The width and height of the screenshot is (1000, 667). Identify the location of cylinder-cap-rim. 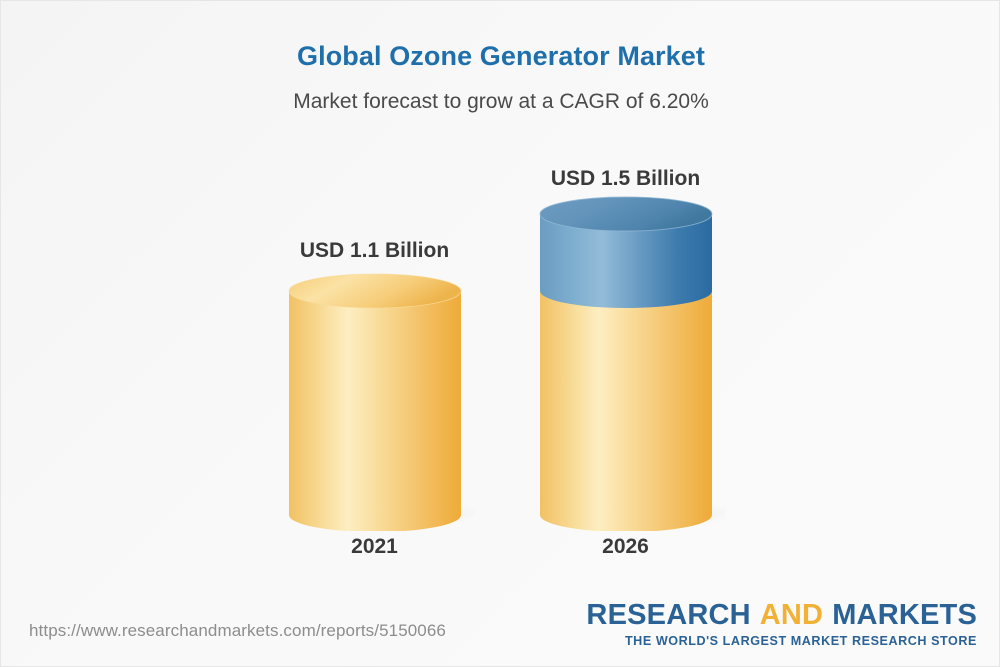
(375, 291).